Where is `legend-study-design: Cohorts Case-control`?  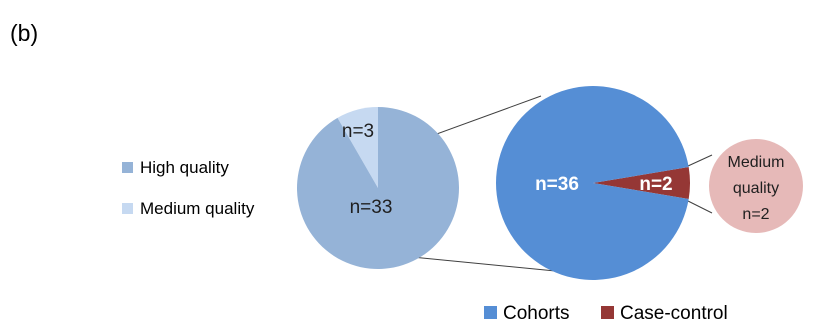
legend-study-design: Cohorts Case-control is located at coordinates (606, 313).